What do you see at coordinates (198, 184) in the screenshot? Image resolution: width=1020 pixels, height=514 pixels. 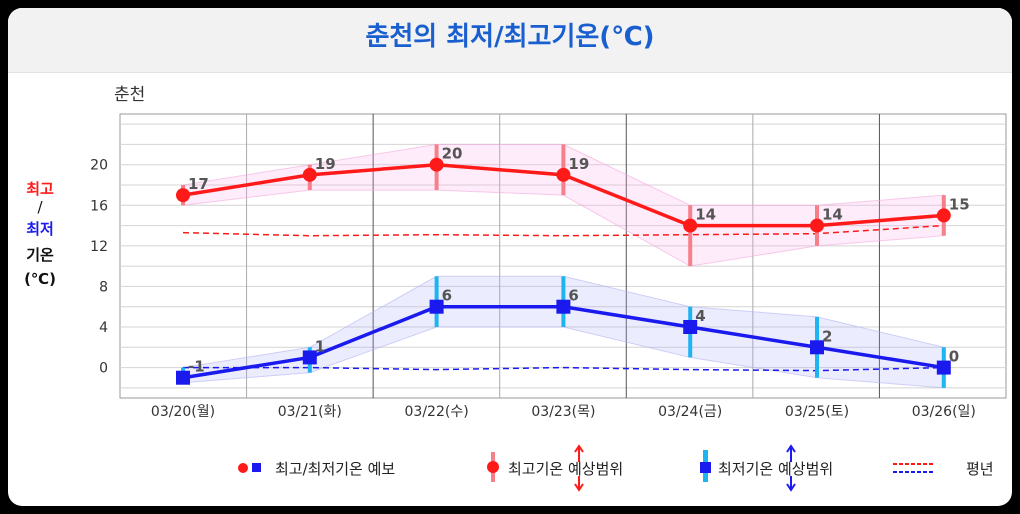 I see `high-data-label: 17` at bounding box center [198, 184].